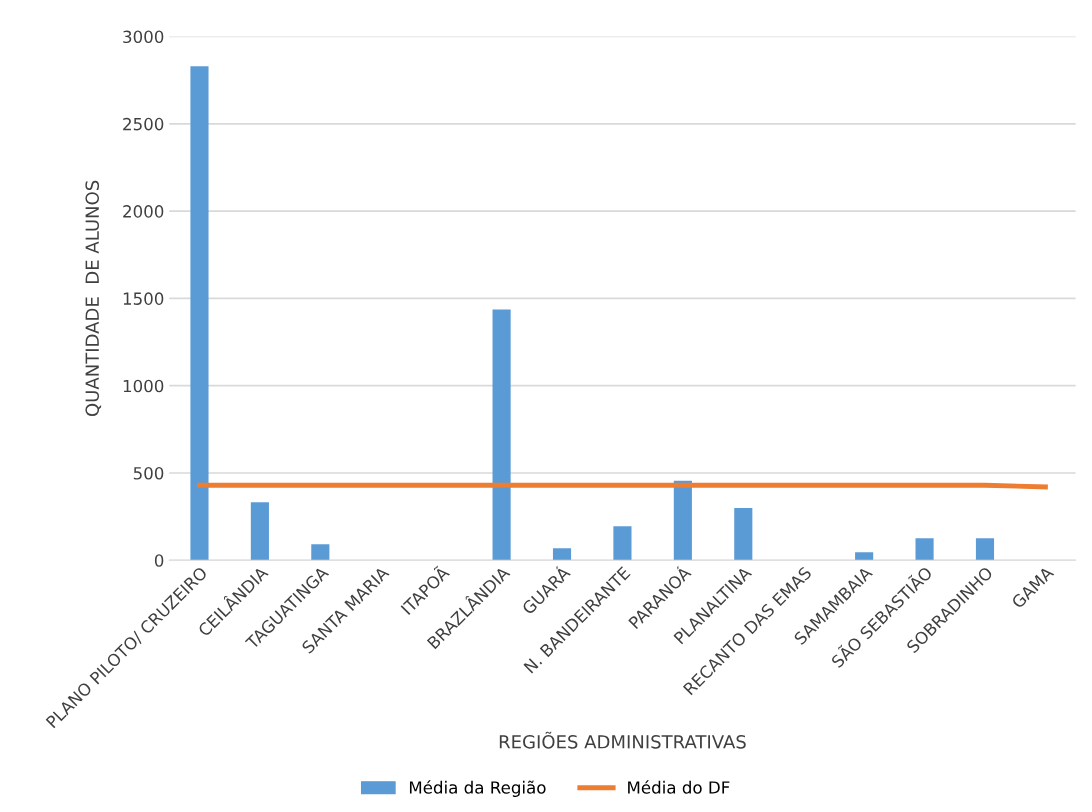 This screenshot has width=1092, height=812. What do you see at coordinates (93, 298) in the screenshot?
I see `y-axis-title: QUANTIDADE DE ALUNOS` at bounding box center [93, 298].